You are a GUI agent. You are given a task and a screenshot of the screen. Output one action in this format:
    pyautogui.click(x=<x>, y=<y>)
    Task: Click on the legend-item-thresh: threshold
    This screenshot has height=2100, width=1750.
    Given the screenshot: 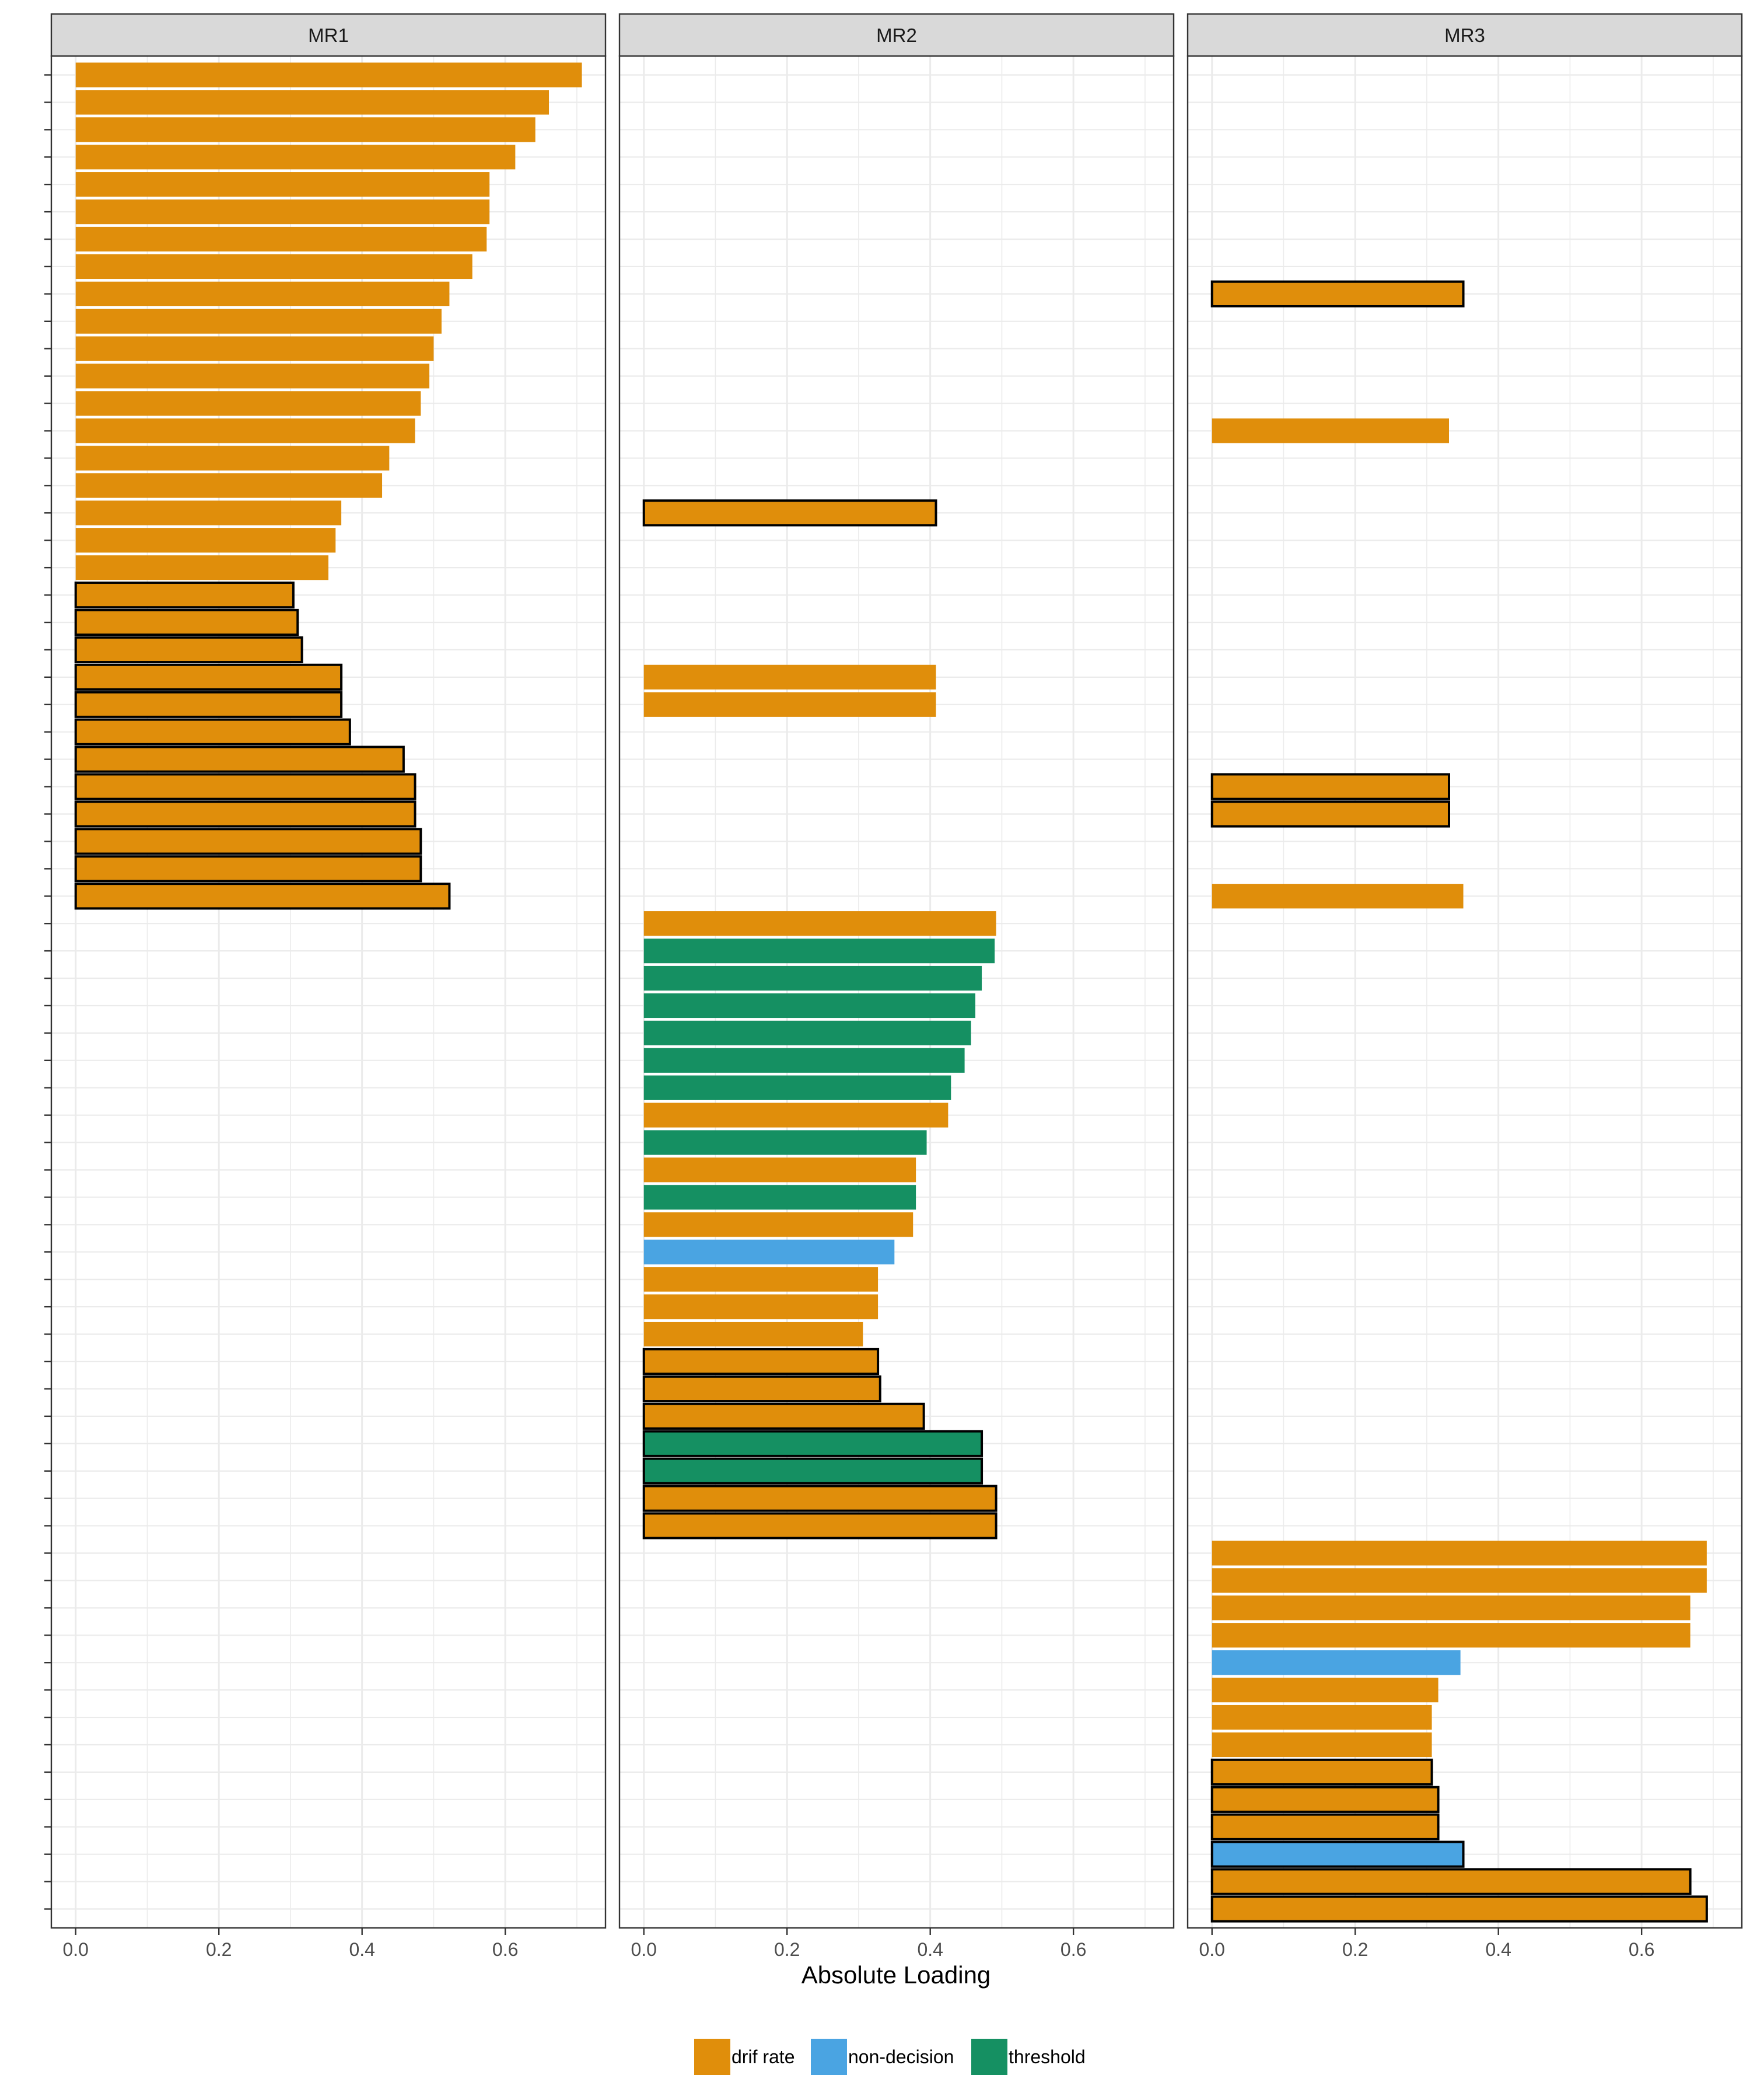 What is the action you would take?
    pyautogui.click(x=1028, y=2057)
    